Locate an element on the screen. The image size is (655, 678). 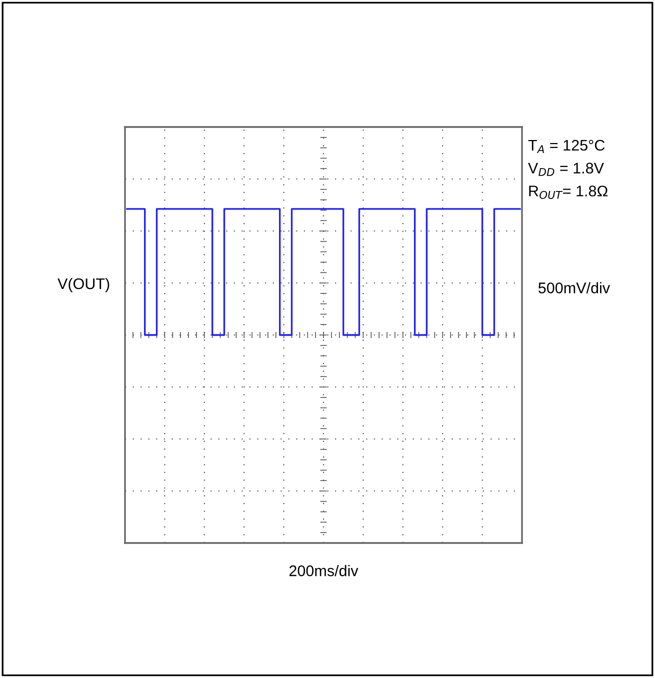
text: 200ms/div is located at coordinates (323, 570).